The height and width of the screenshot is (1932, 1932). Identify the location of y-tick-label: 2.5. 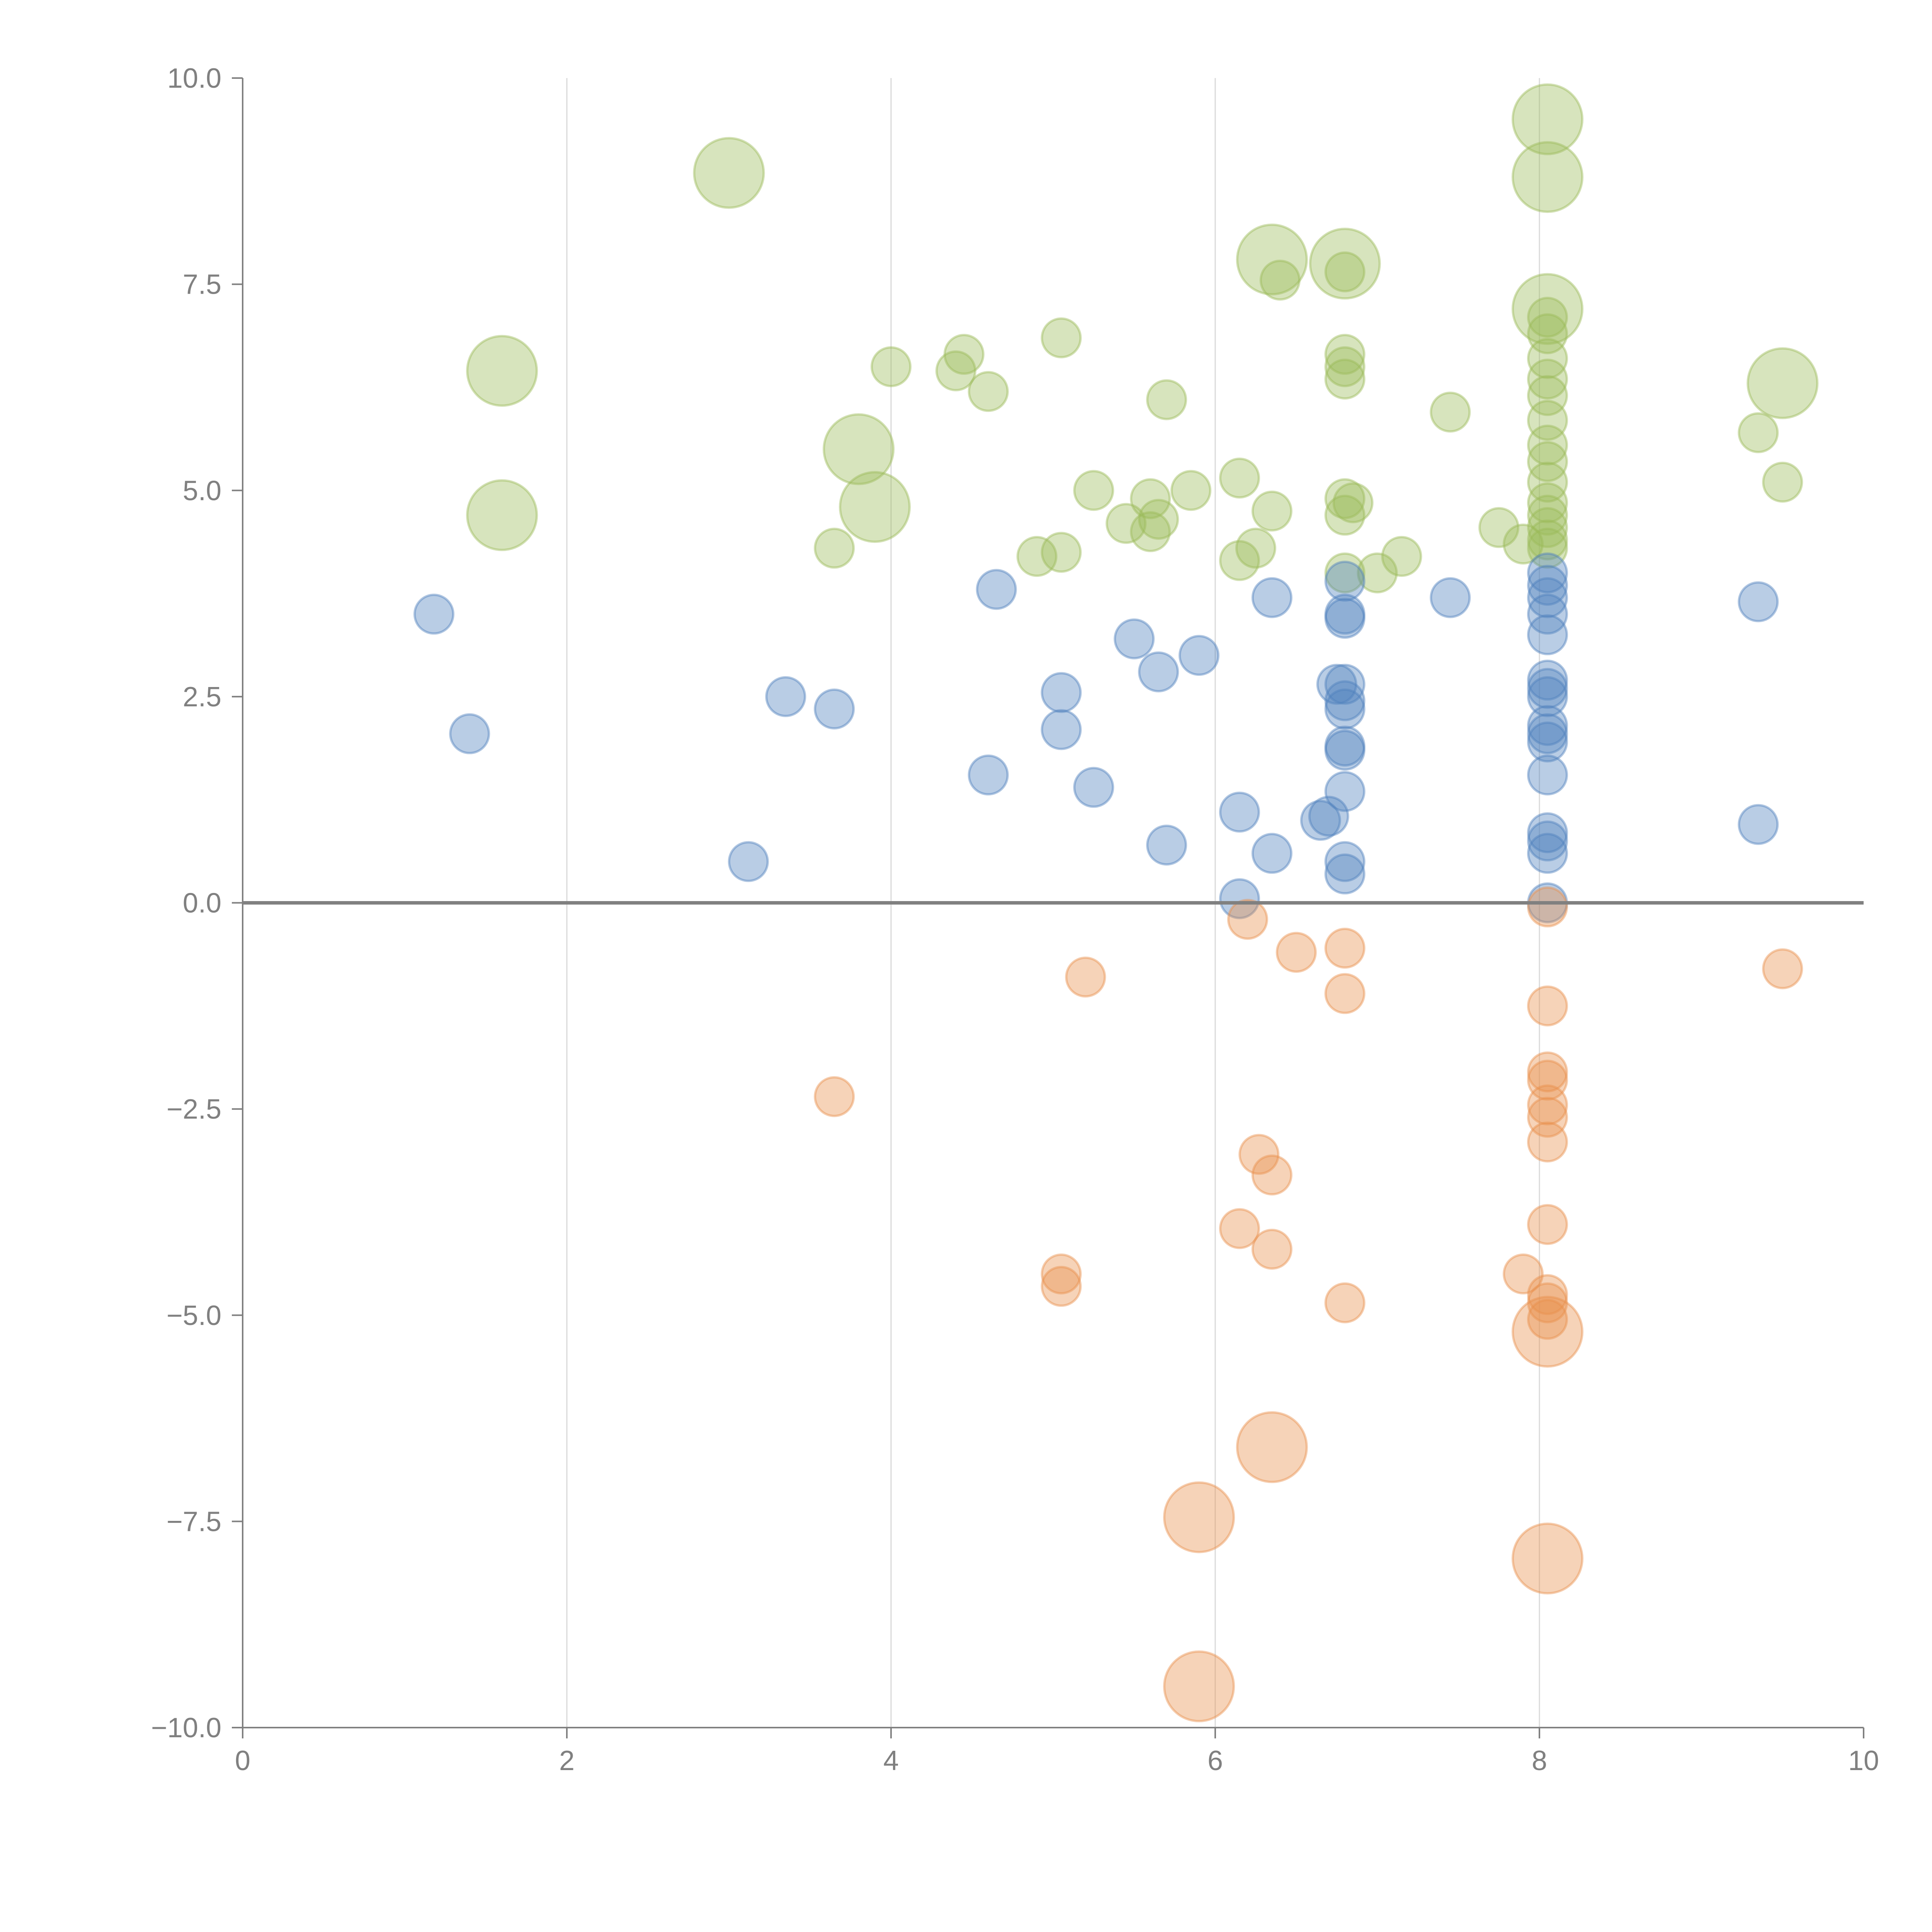
(202, 698).